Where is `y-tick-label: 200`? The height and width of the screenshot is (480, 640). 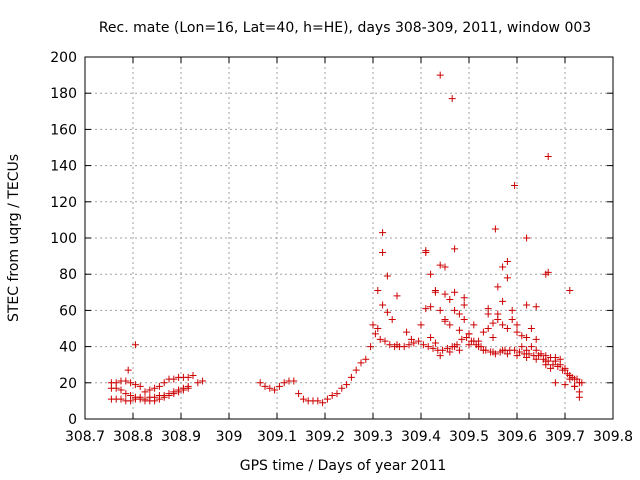 y-tick-label: 200 is located at coordinates (63, 58).